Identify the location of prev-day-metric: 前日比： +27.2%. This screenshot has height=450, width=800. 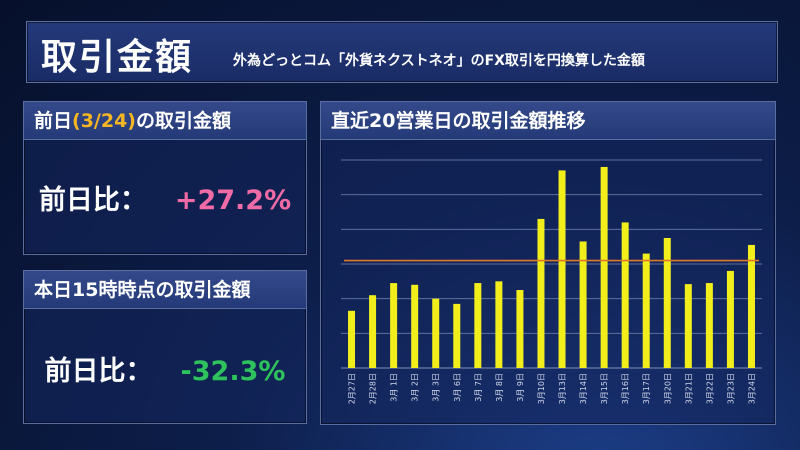
(165, 197).